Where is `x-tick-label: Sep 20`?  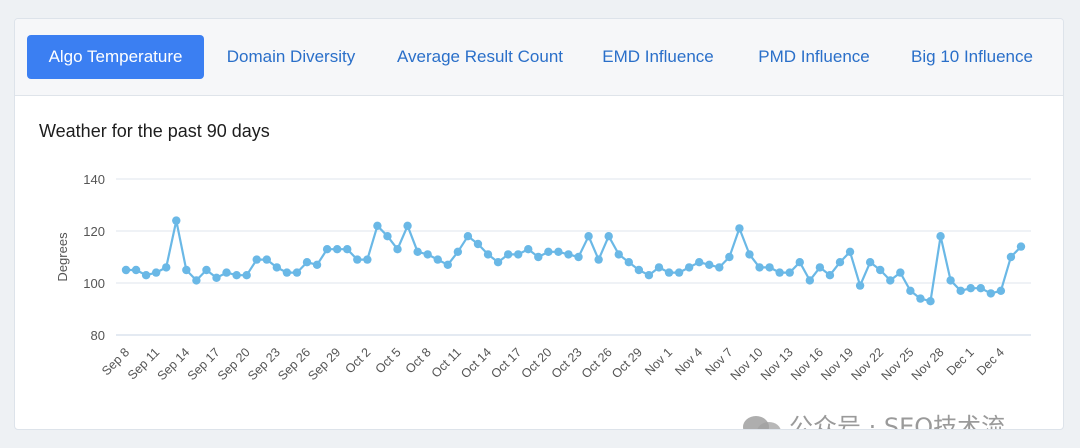 x-tick-label: Sep 20 is located at coordinates (234, 364).